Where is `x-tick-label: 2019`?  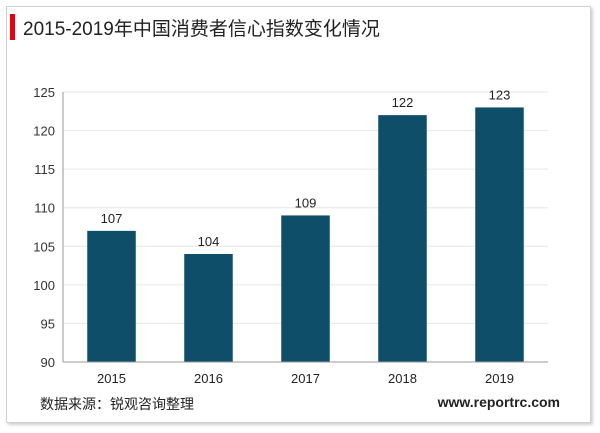
x-tick-label: 2019 is located at coordinates (499, 378).